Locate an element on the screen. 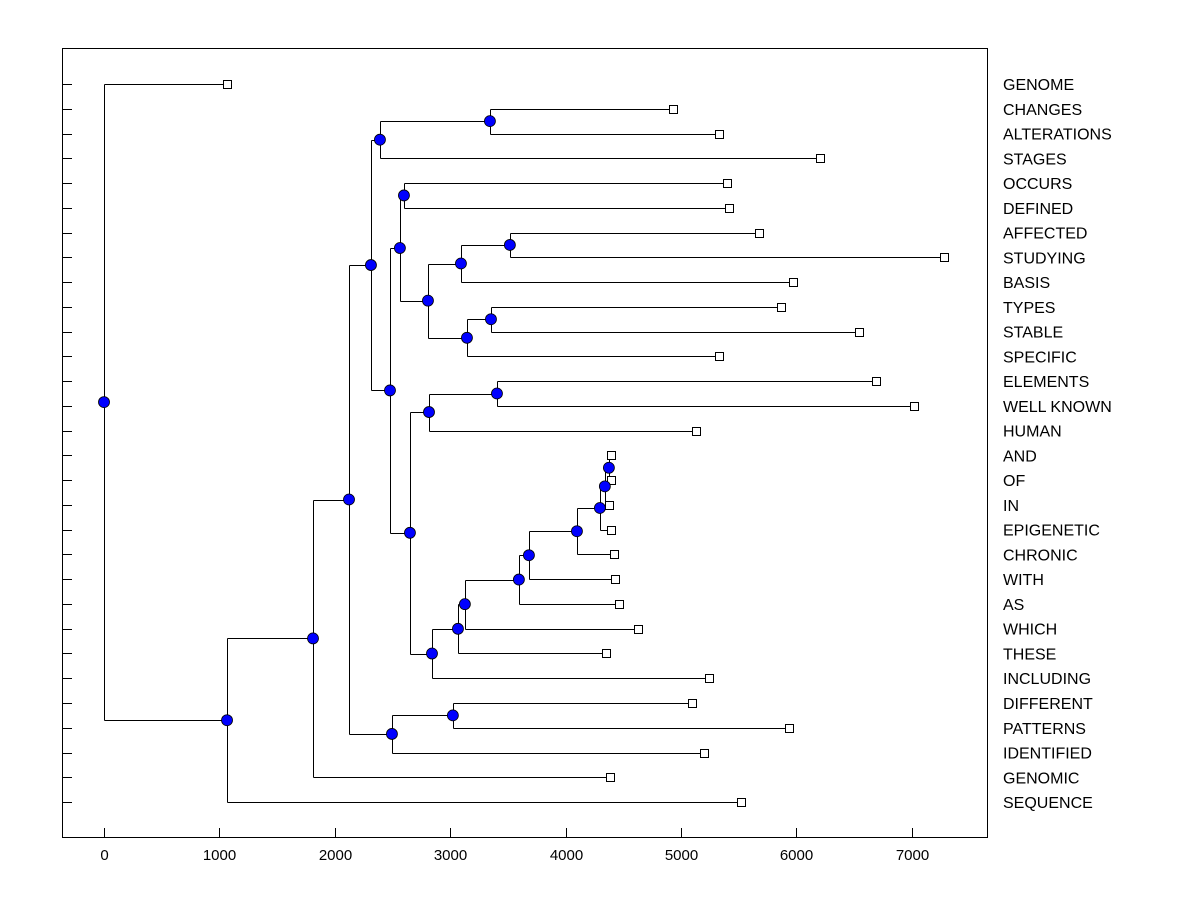  leaf-label: AS is located at coordinates (1013, 605).